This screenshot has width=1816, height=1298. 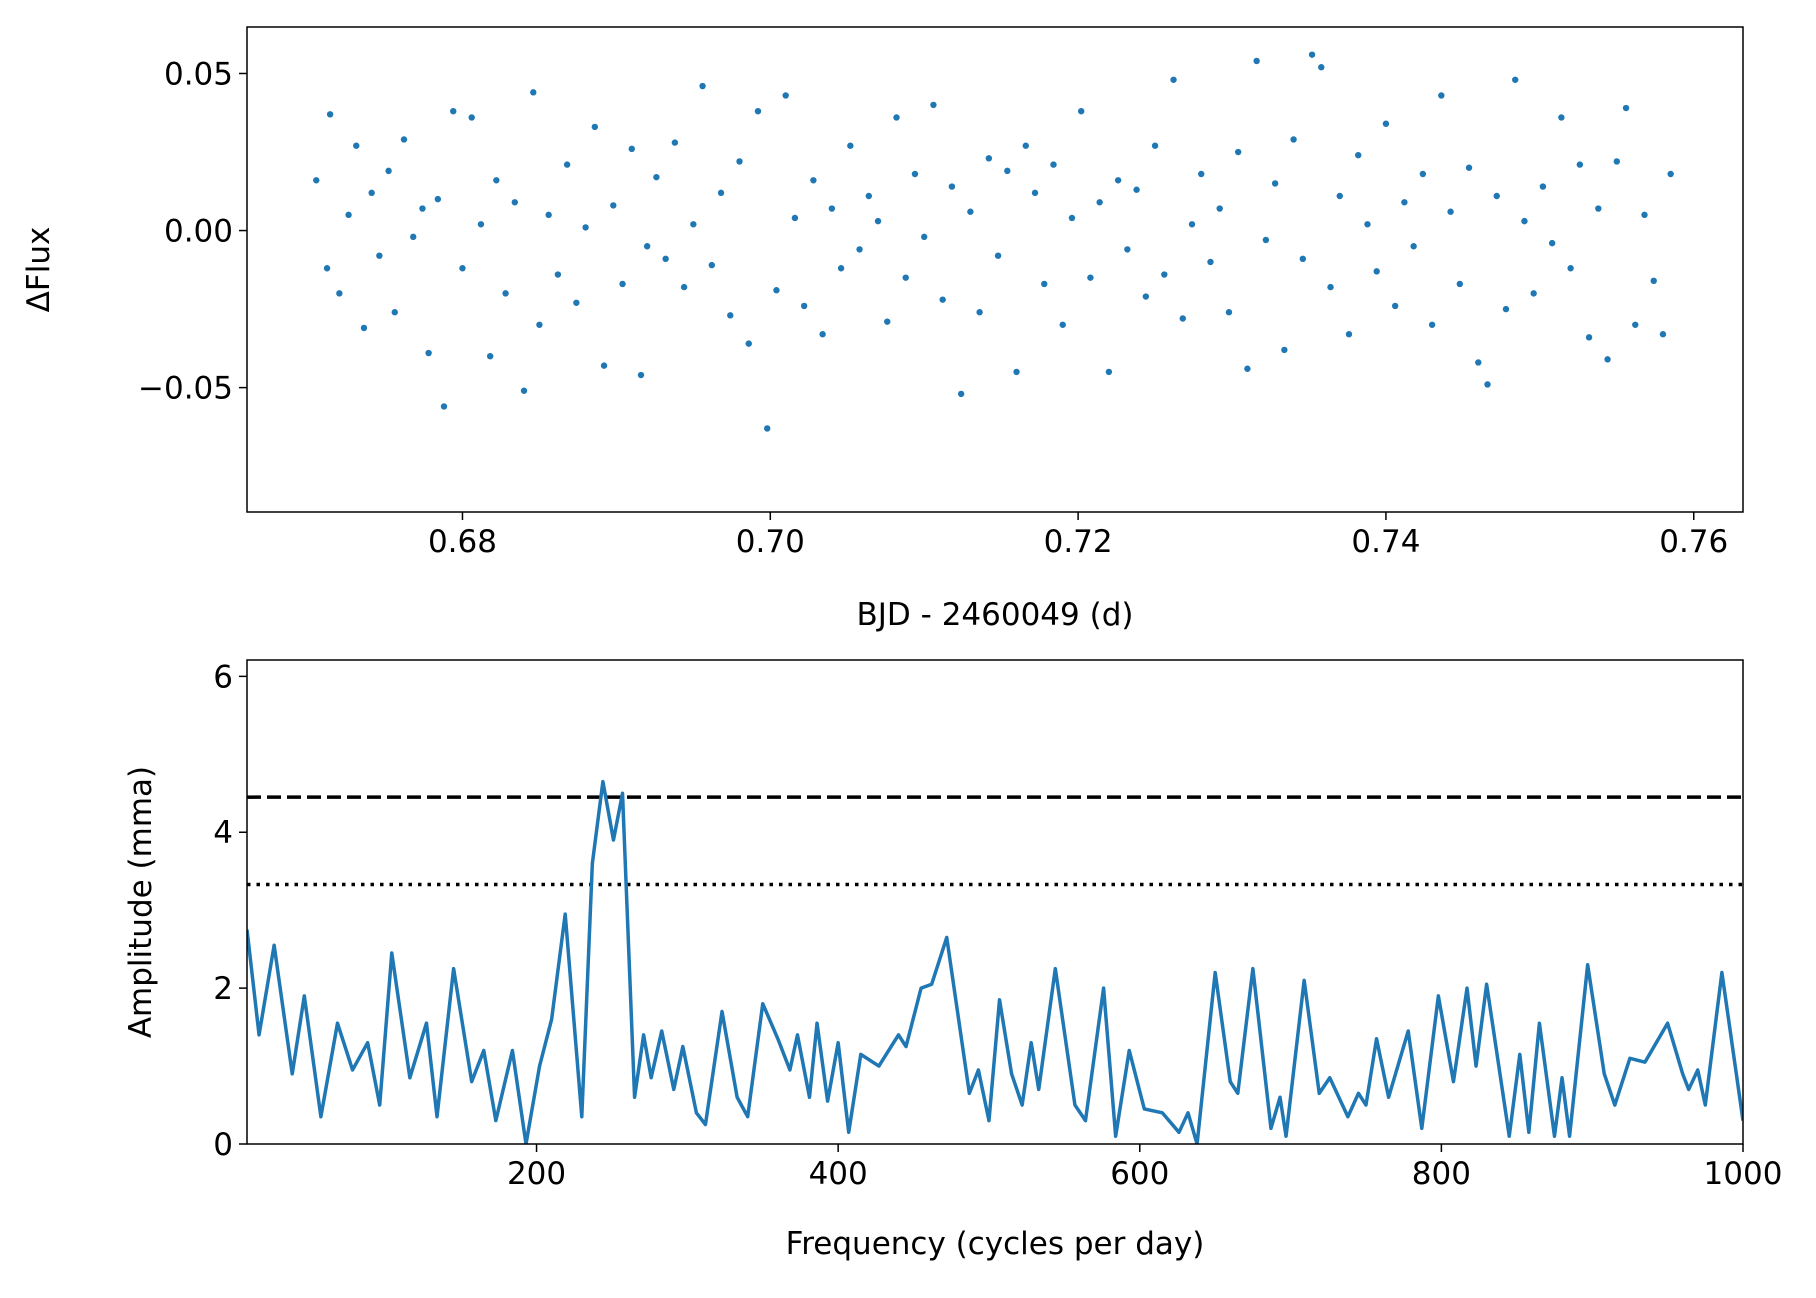 What do you see at coordinates (1139, 1174) in the screenshot?
I see `x-tick-label: 600` at bounding box center [1139, 1174].